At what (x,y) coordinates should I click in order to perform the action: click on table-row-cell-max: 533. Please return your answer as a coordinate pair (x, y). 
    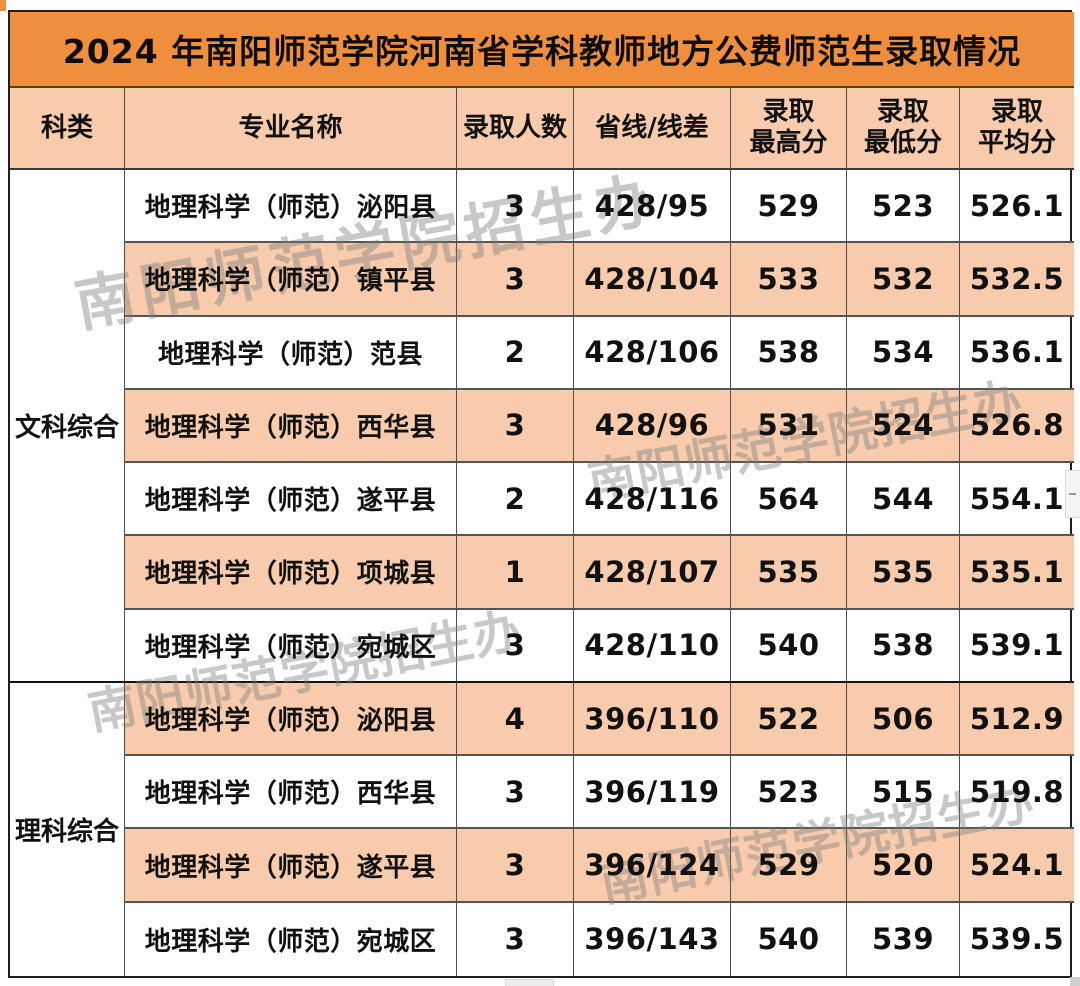
    Looking at the image, I should click on (789, 280).